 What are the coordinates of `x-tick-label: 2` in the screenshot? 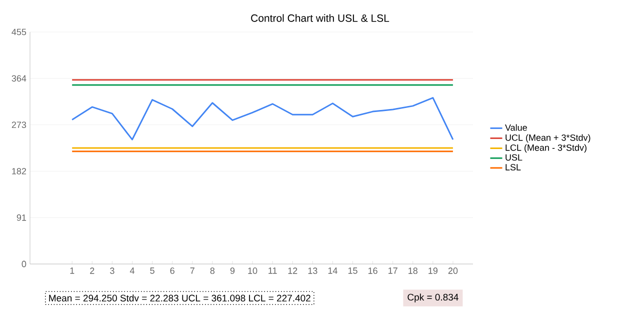 It's located at (92, 271).